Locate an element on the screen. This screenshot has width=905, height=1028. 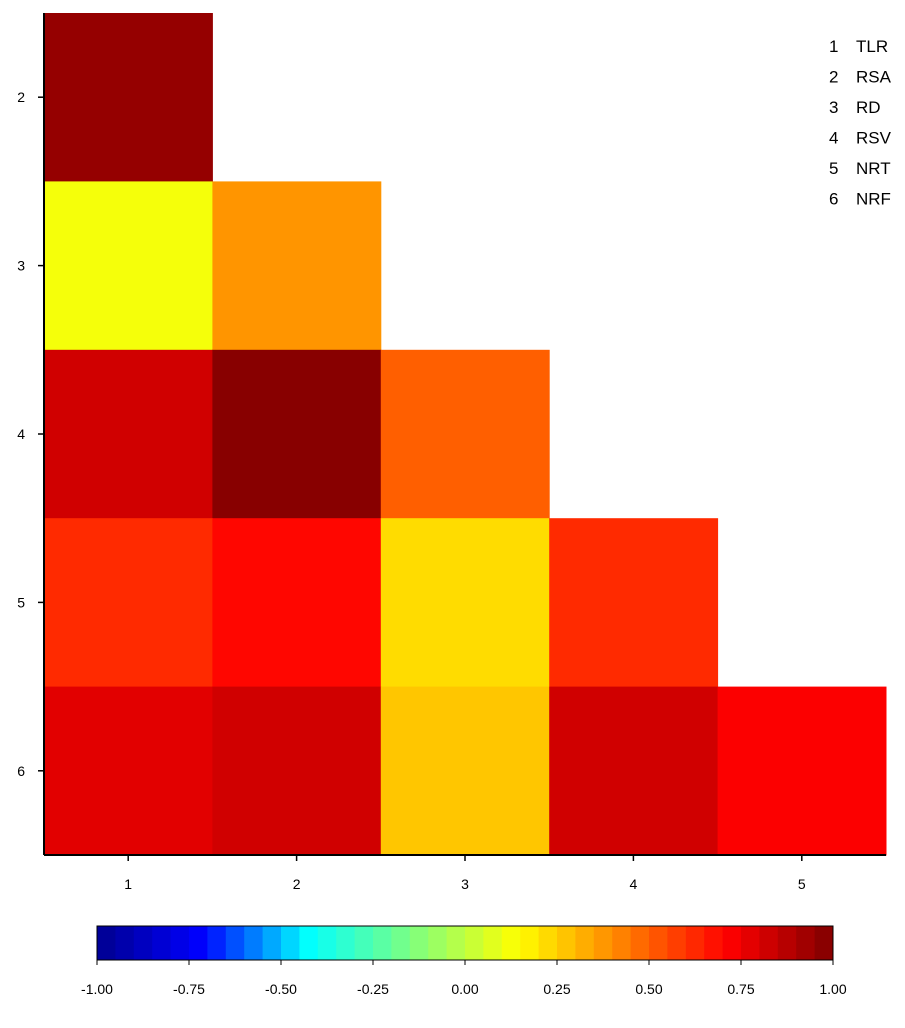
y-tick-label: 3 is located at coordinates (21, 266).